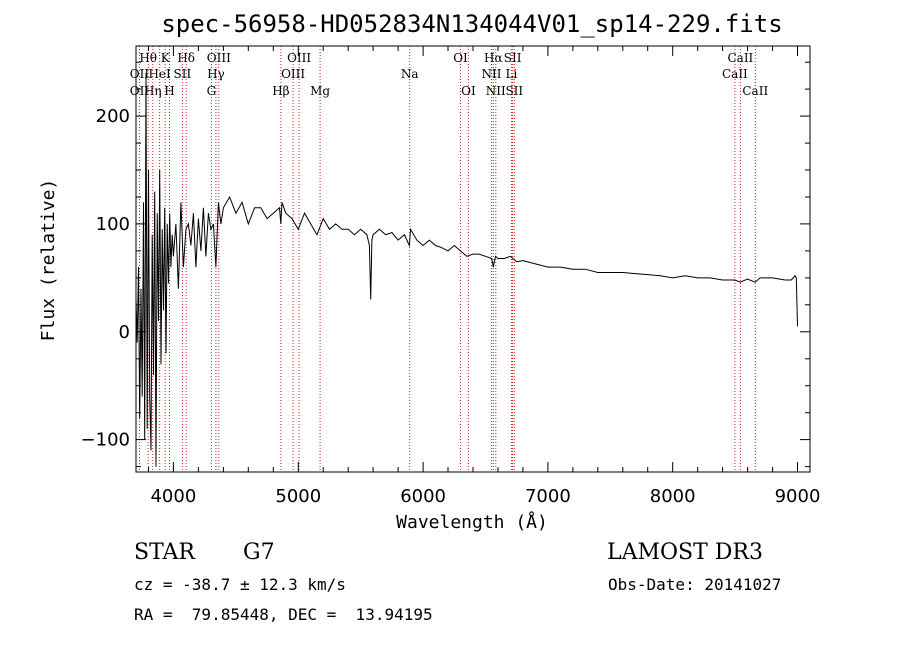 The height and width of the screenshot is (649, 900). Describe the element at coordinates (148, 58) in the screenshot. I see `line-label: Hθ` at that location.